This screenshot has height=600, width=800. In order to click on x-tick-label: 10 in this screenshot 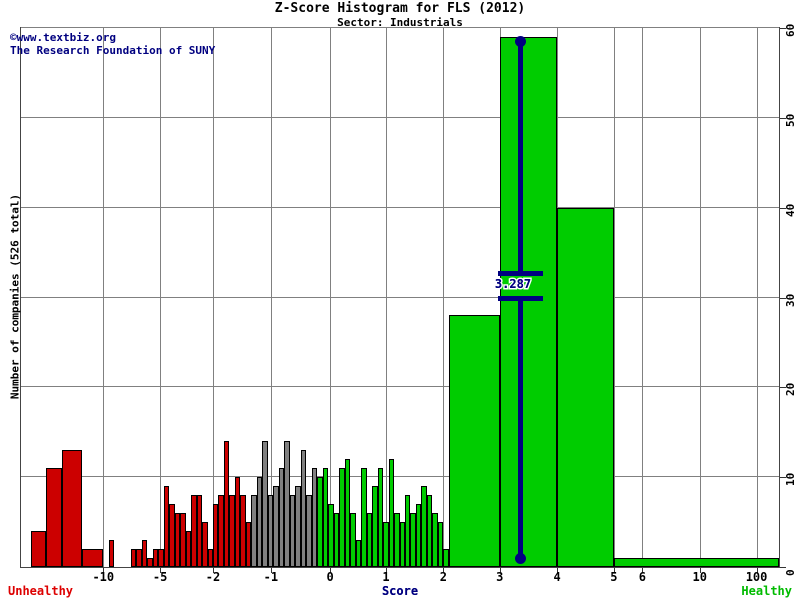, I will do `click(699, 577)`.